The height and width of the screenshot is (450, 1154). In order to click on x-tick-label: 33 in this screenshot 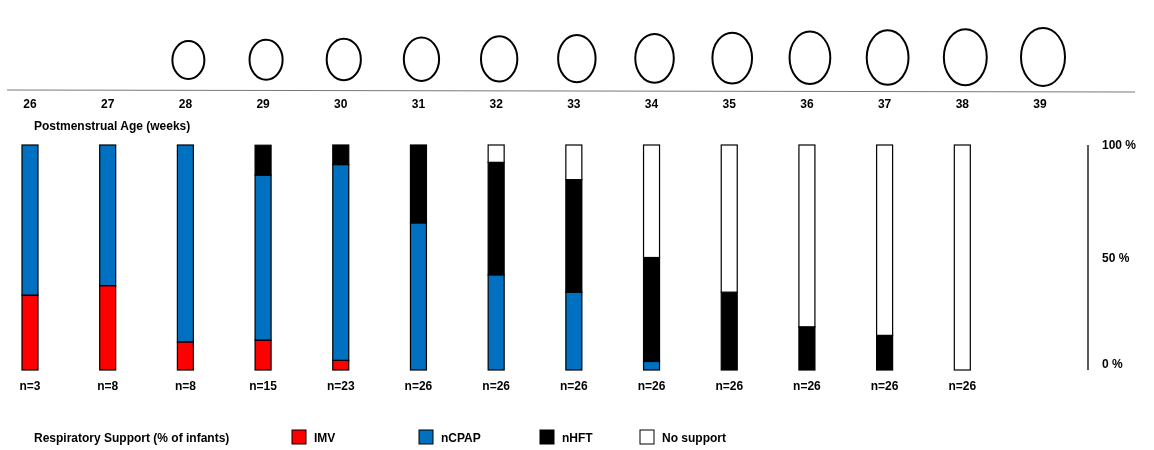, I will do `click(574, 104)`.